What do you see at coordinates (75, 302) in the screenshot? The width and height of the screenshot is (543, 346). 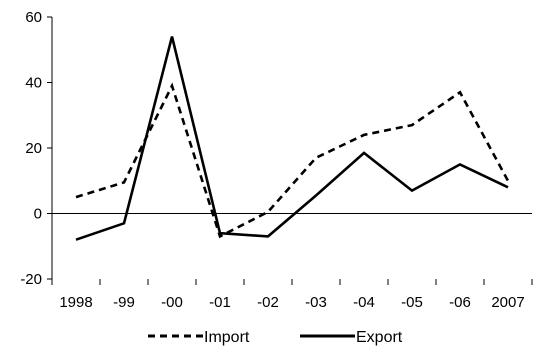 I see `x-tick-label: 1998` at bounding box center [75, 302].